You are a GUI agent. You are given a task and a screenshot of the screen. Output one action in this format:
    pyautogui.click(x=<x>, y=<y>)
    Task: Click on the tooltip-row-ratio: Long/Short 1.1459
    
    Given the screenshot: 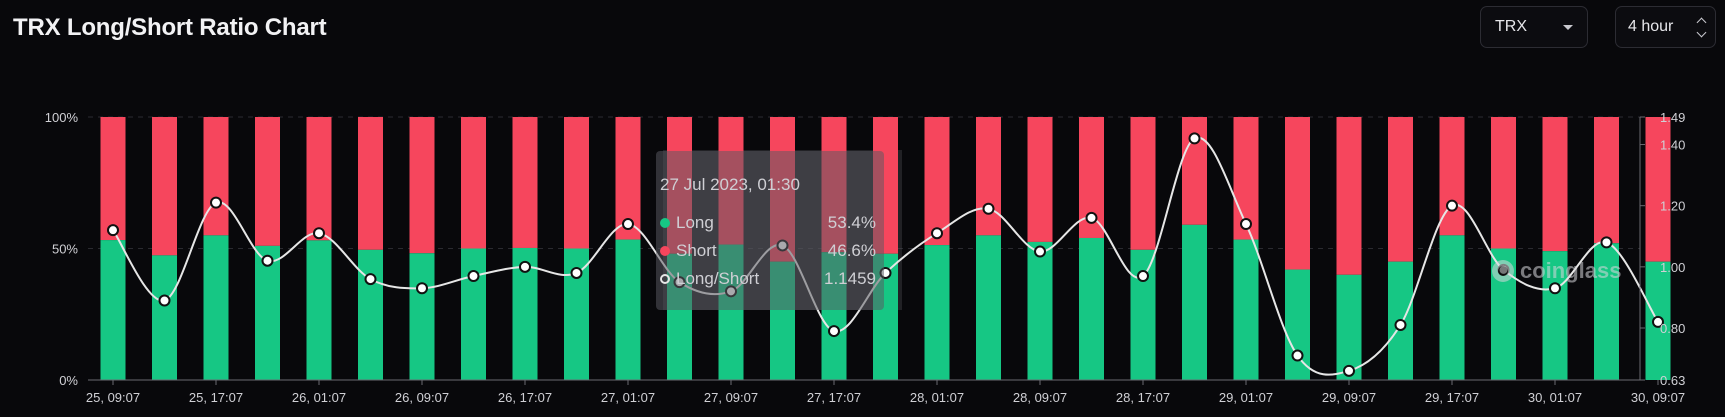 What is the action you would take?
    pyautogui.click(x=768, y=279)
    